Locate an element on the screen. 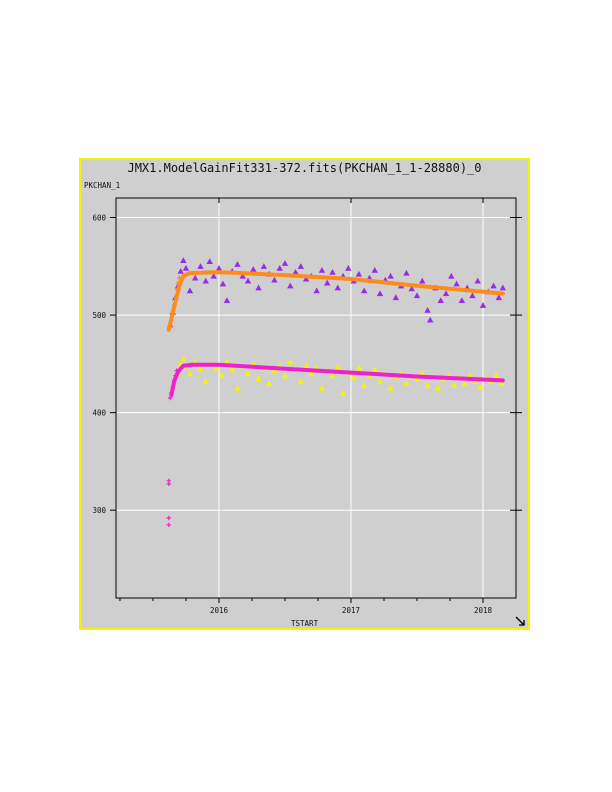 This screenshot has width=612, height=792. series-5-fit-line is located at coordinates (337, 380).